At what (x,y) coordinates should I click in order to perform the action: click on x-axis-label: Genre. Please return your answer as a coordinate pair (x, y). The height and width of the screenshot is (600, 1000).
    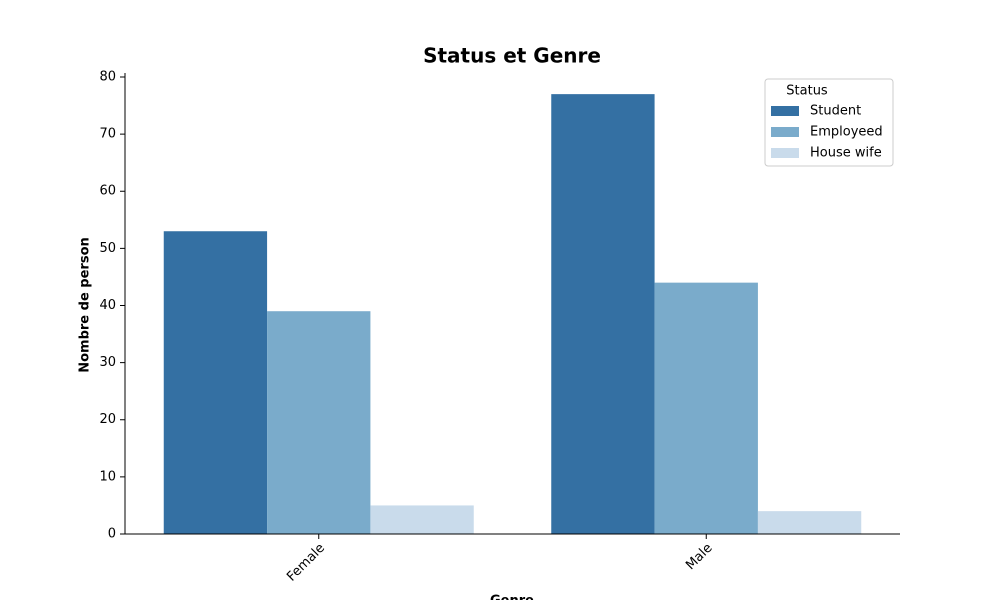
    Looking at the image, I should click on (512, 597).